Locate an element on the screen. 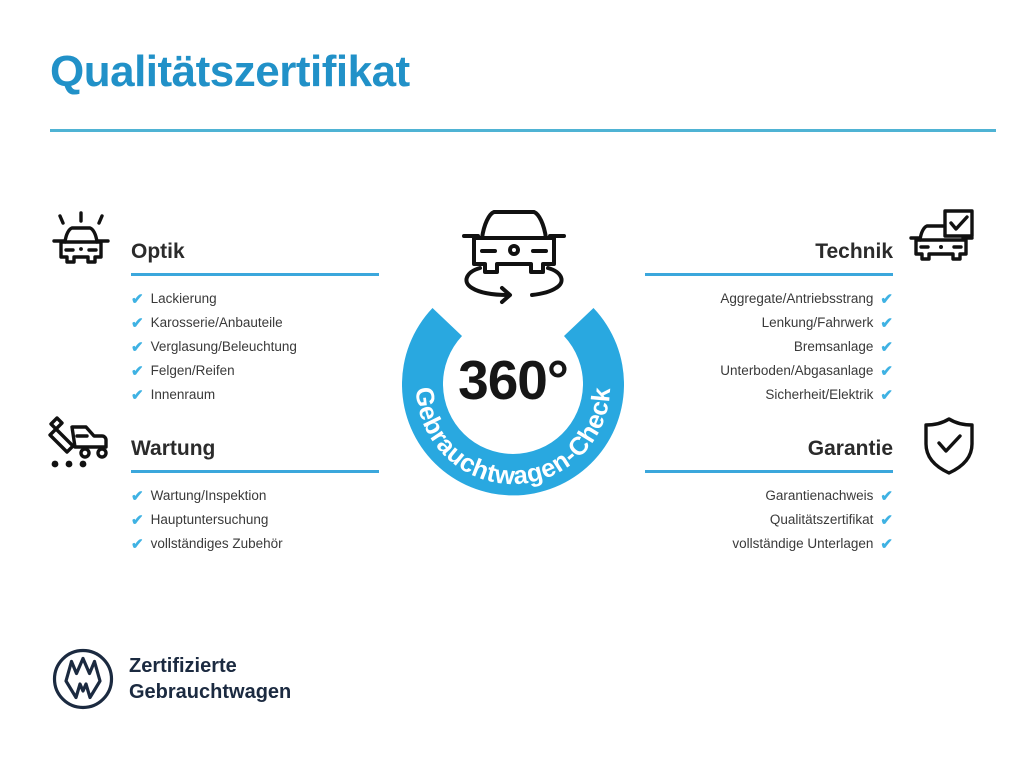  shield-check-icon is located at coordinates (949, 446).